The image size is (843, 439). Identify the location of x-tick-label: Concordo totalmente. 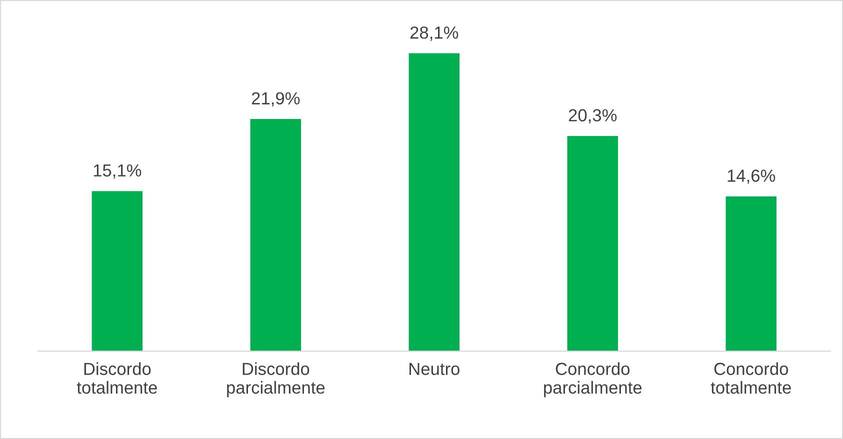
(750, 378).